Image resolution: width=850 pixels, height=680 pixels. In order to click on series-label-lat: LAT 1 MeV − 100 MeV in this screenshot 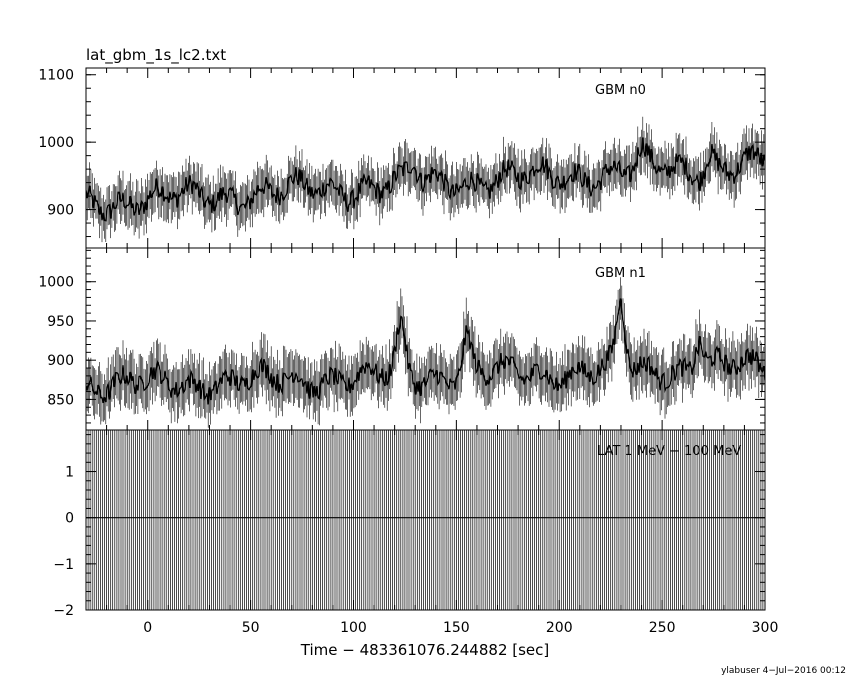, I will do `click(669, 451)`.